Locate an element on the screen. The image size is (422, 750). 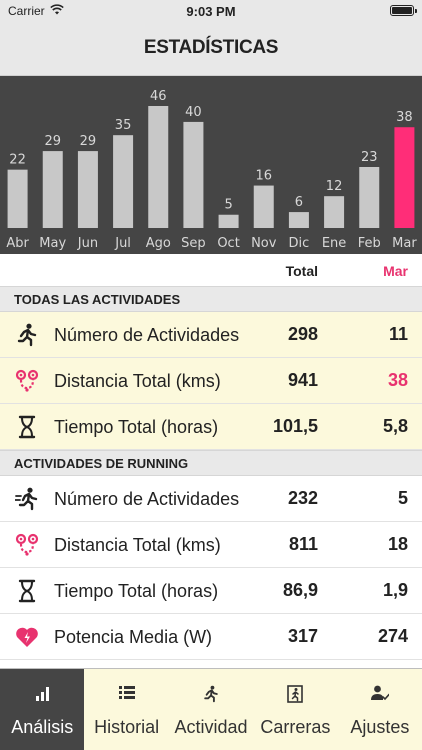
navigation-bar: ESTADÍSTICAS is located at coordinates (211, 49).